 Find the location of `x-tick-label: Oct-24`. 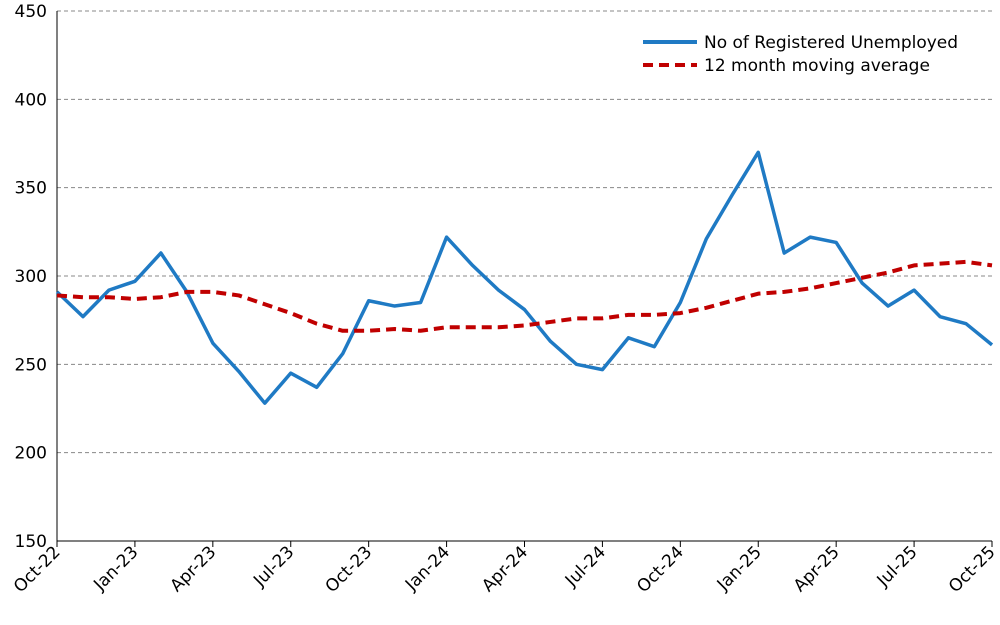

x-tick-label: Oct-24 is located at coordinates (660, 569).